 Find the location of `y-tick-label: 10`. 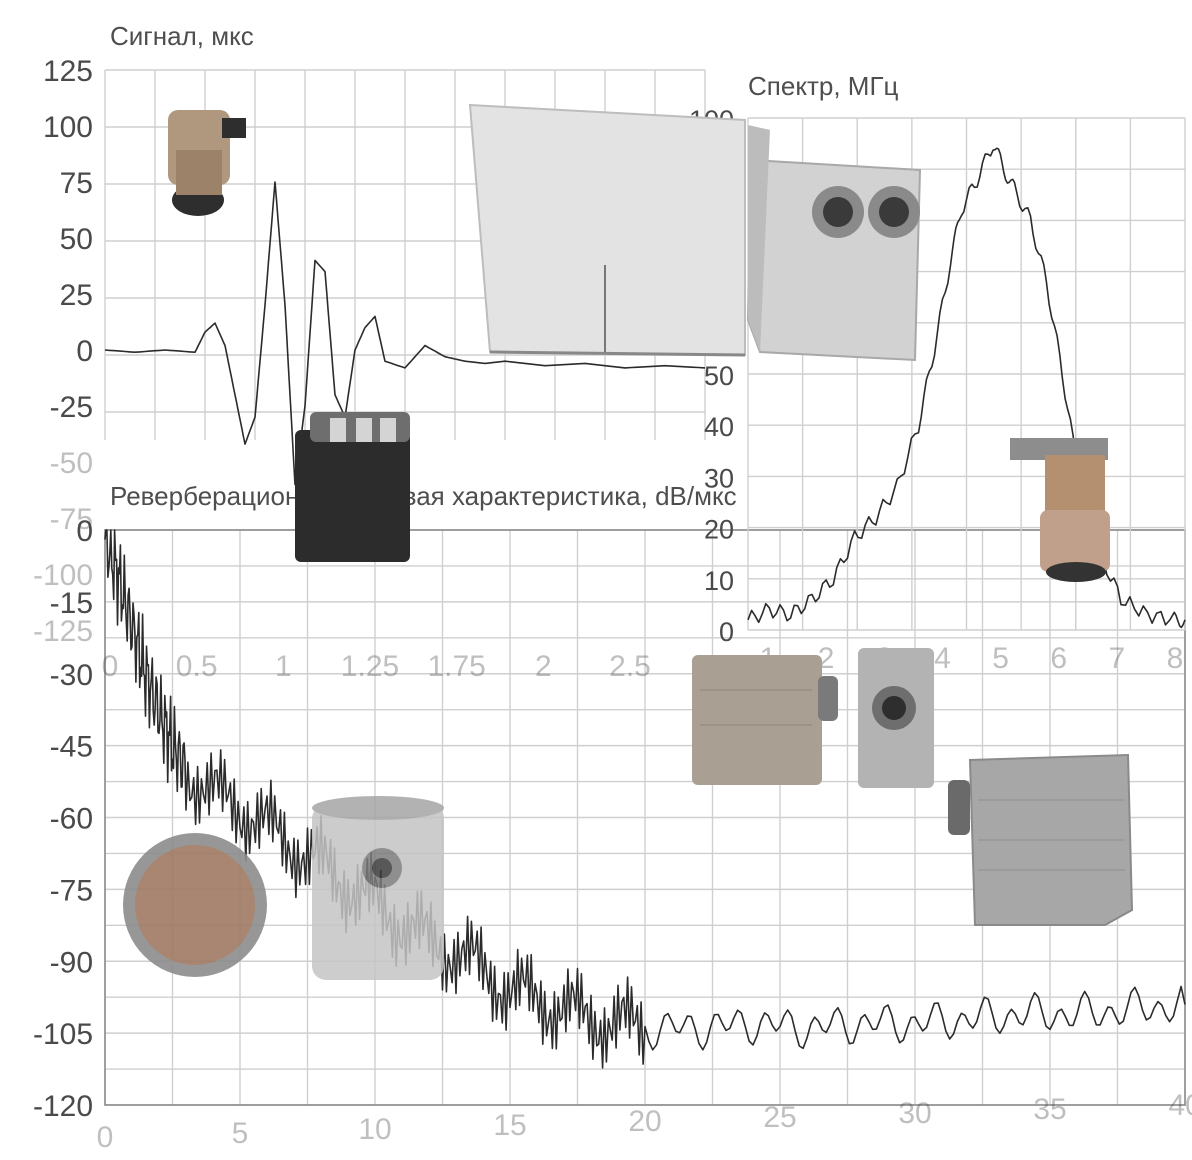

y-tick-label: 10 is located at coordinates (719, 581).